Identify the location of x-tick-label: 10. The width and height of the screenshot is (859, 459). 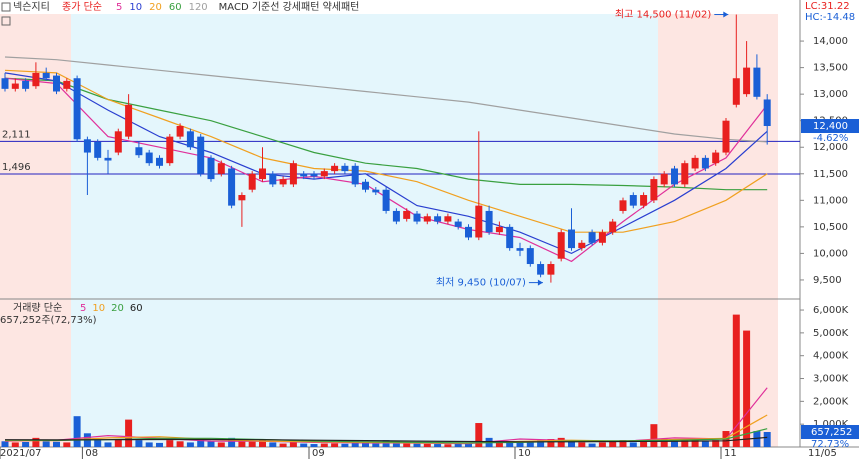
(524, 453).